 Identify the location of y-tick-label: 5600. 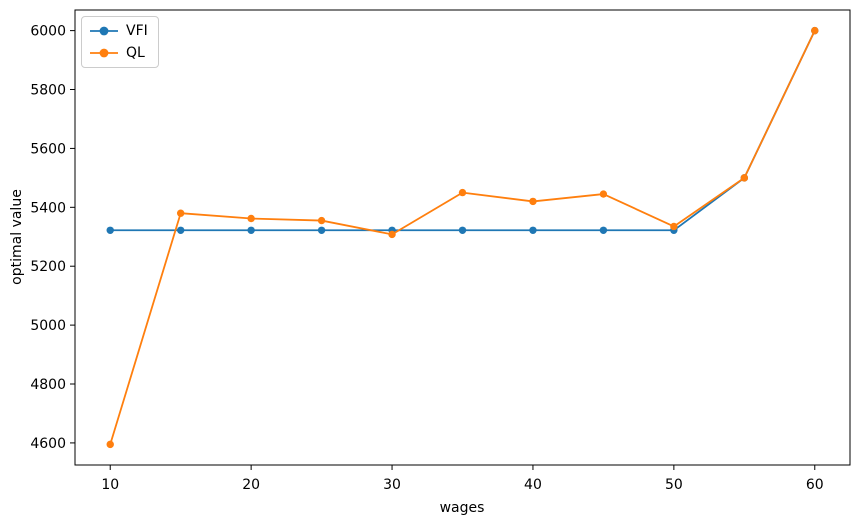
(48, 149).